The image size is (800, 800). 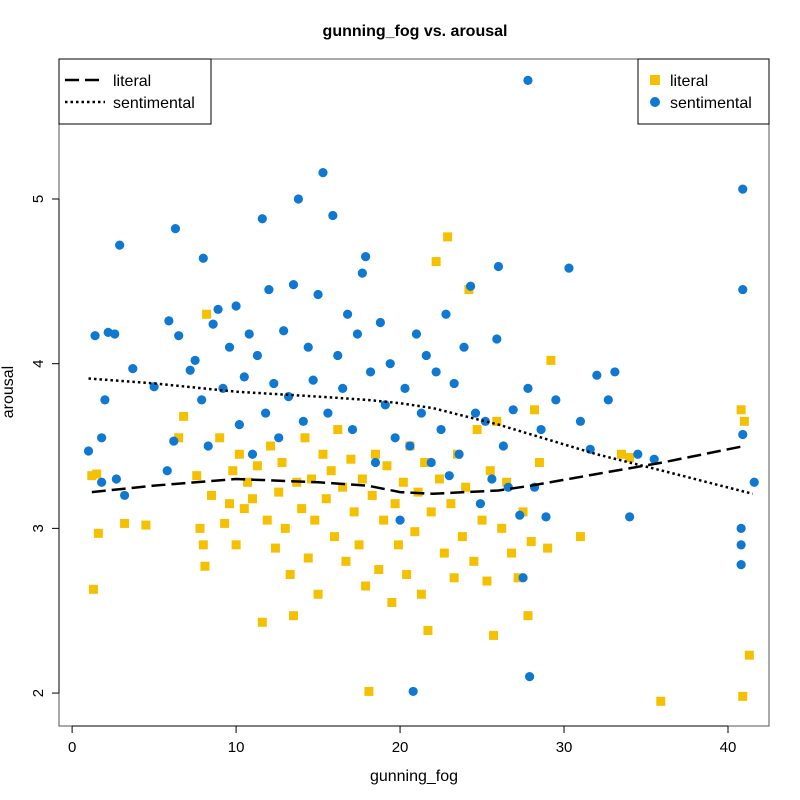 I want to click on trend-line-literal, so click(x=418, y=470).